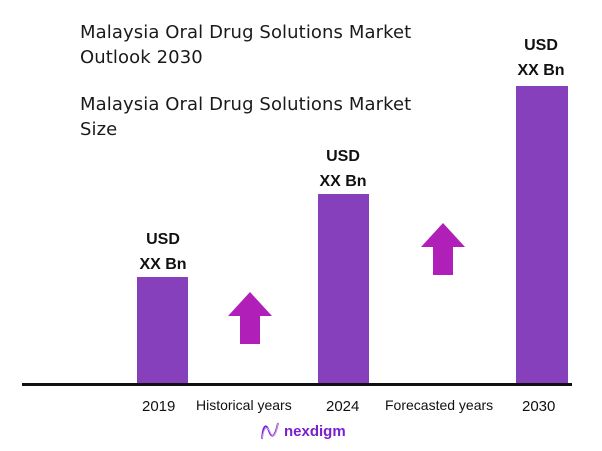 The width and height of the screenshot is (602, 451). I want to click on x-tick-2024: 2024, so click(343, 406).